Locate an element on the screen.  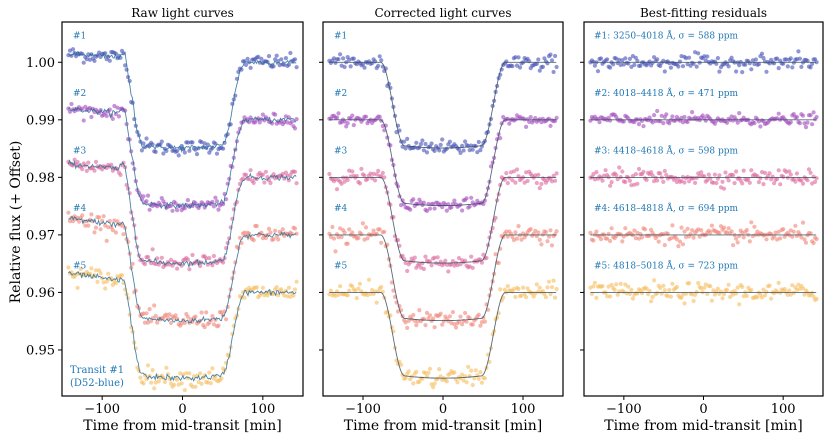
panel-title: Corrected light curves is located at coordinates (442, 13).